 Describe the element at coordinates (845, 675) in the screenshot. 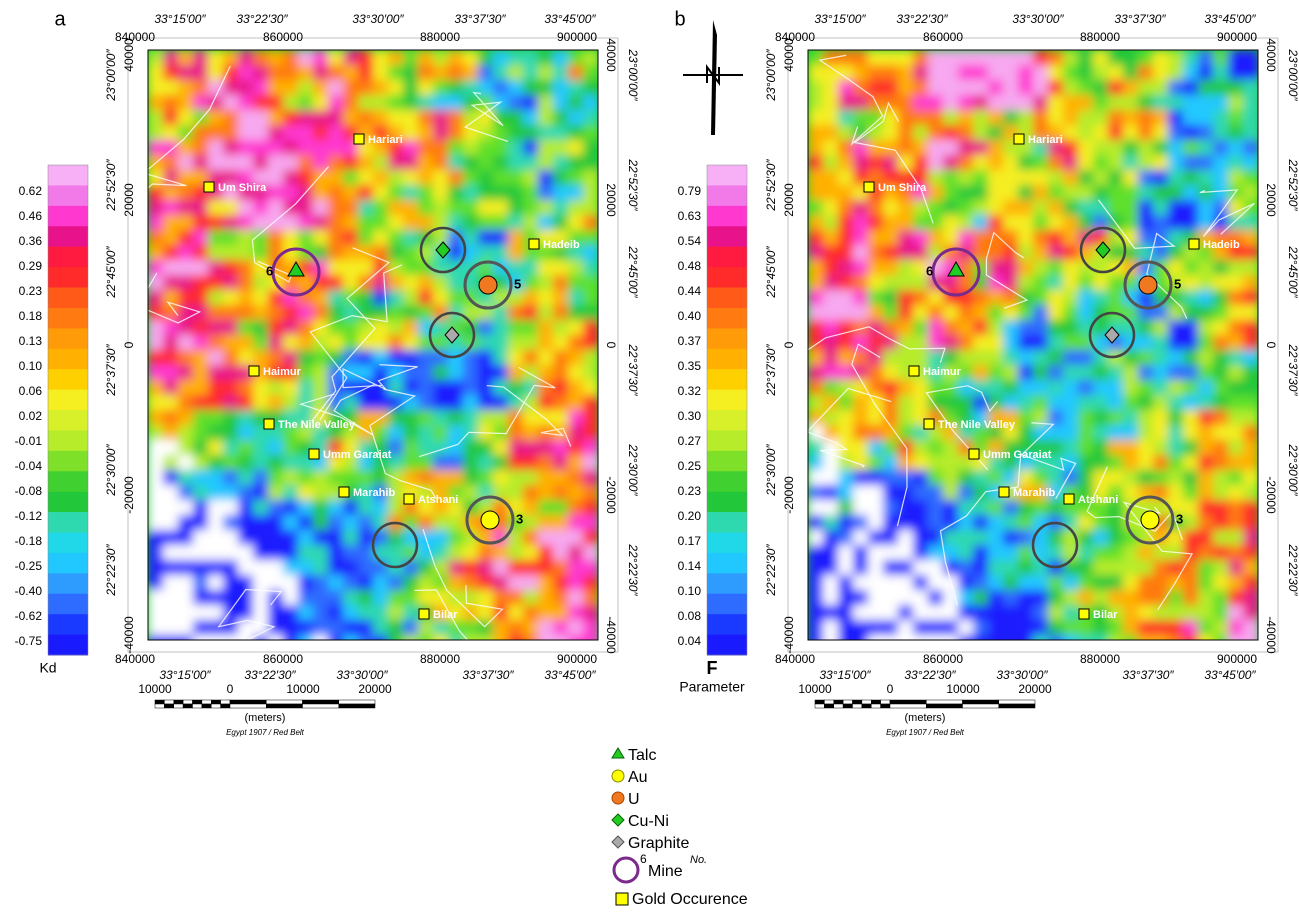

I see `longitude-label-bottom: 33°15′00″` at that location.